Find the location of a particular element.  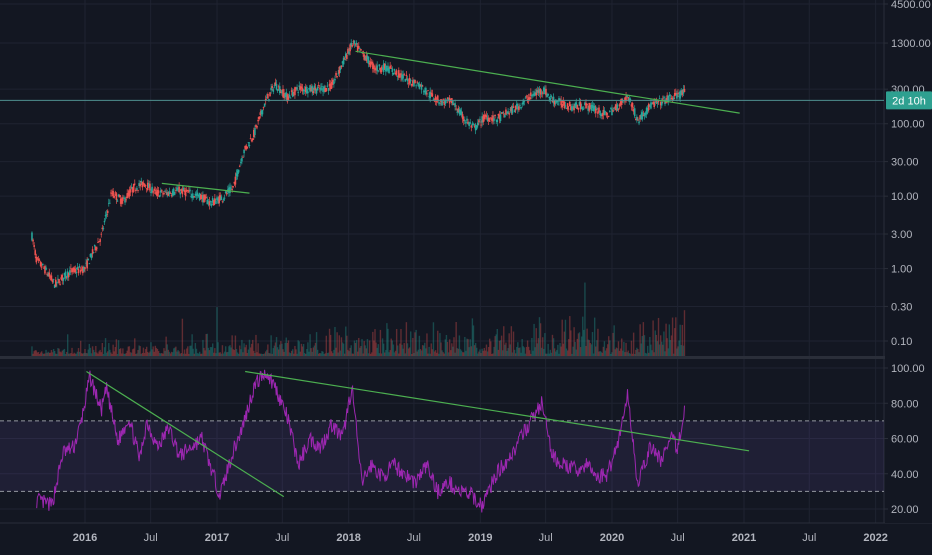

pane-separator is located at coordinates (466, 357).